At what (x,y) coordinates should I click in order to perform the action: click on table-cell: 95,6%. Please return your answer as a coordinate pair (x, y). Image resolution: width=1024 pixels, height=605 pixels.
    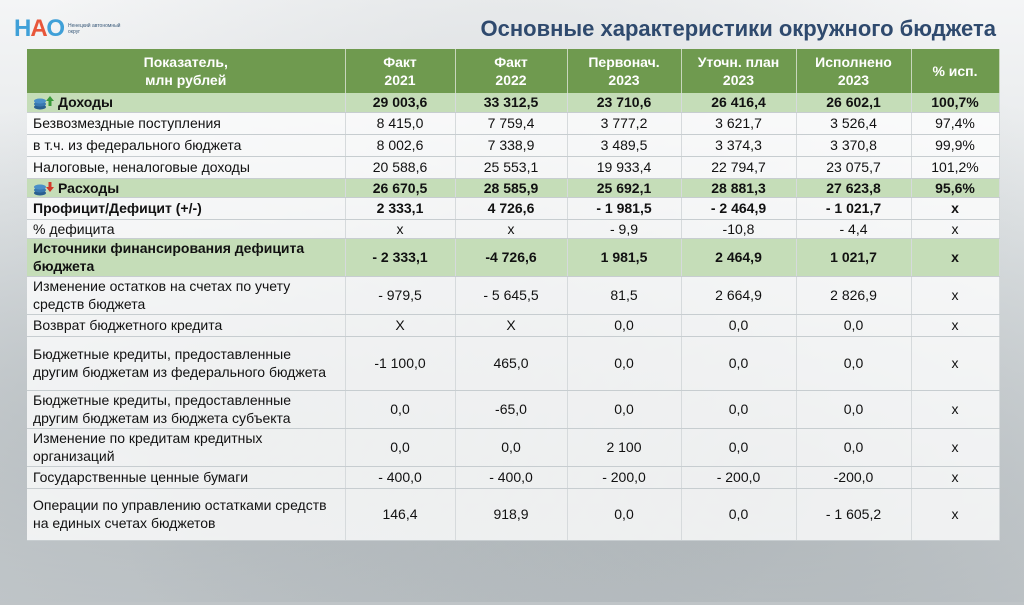
    Looking at the image, I should click on (955, 188).